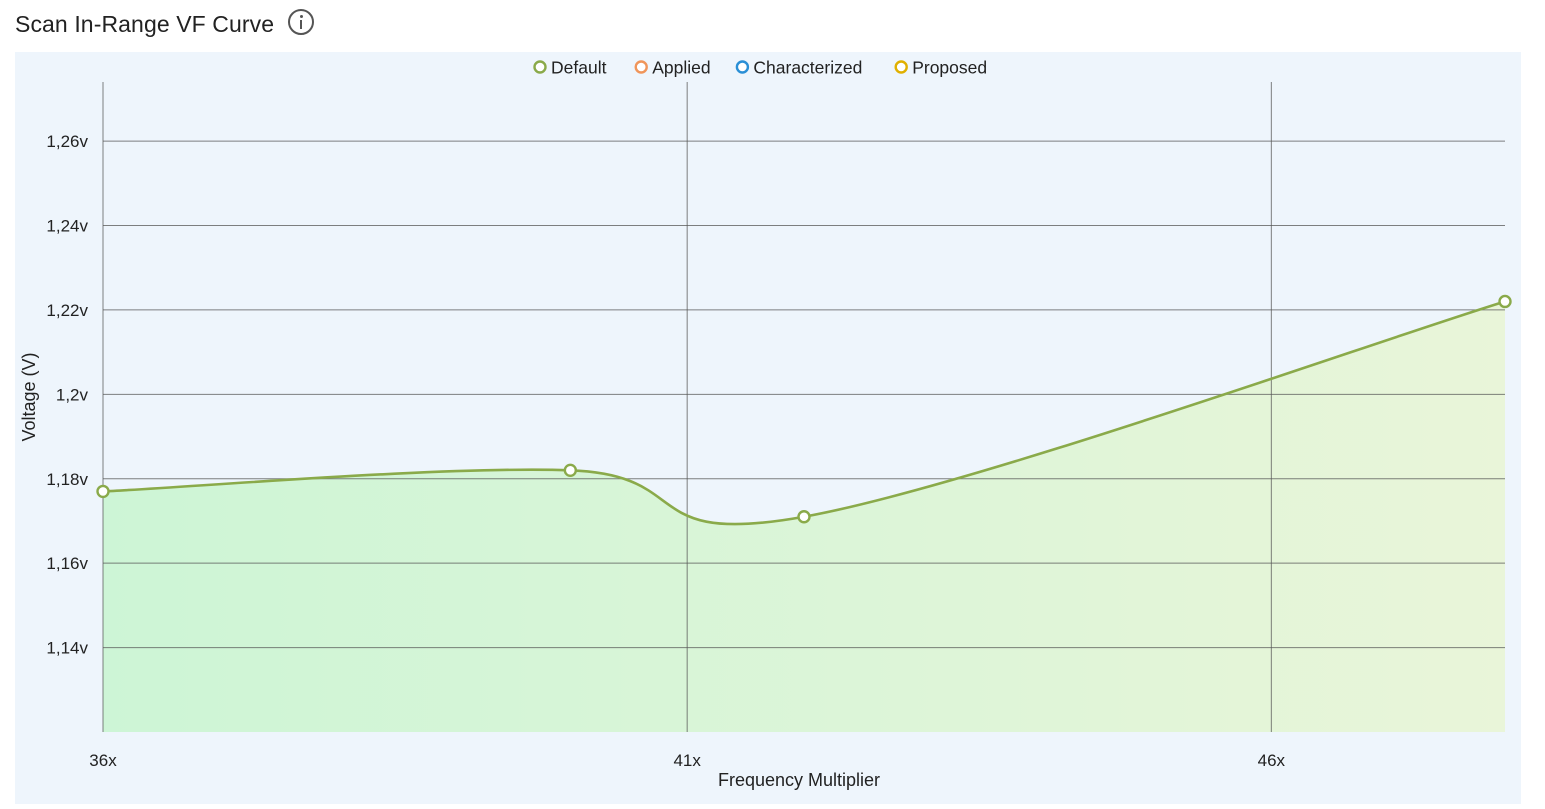 The height and width of the screenshot is (809, 1545). I want to click on y-axis-label: Voltage (V), so click(29, 396).